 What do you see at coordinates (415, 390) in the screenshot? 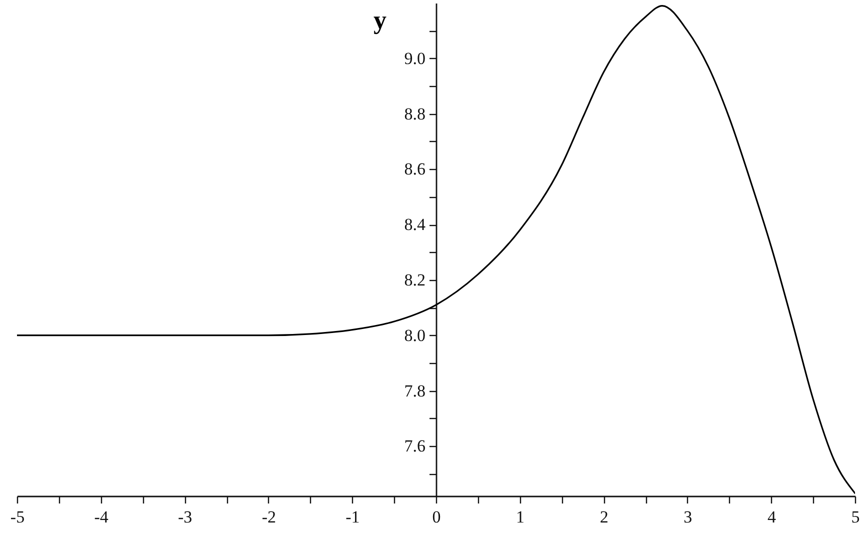
I see `y-tick-label: 7.8` at bounding box center [415, 390].